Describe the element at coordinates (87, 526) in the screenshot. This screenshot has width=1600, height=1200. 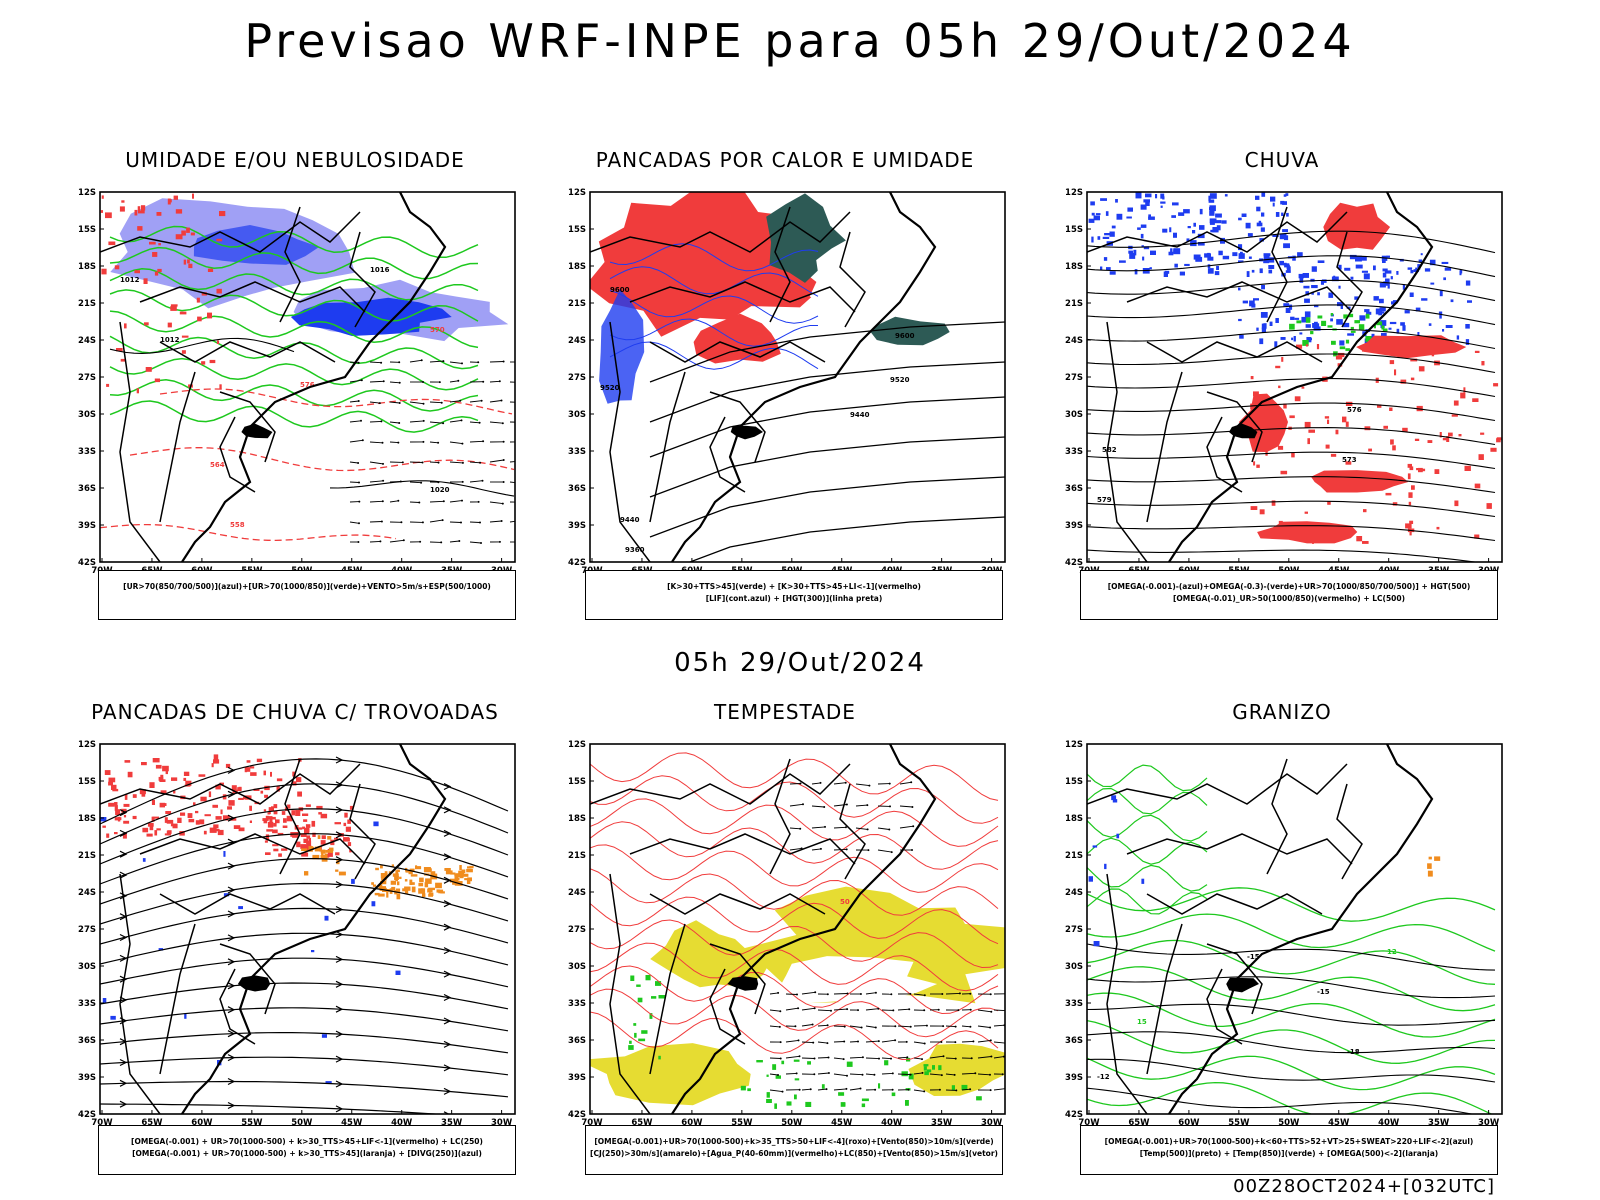
I see `latitude-tick-label: 39S` at that location.